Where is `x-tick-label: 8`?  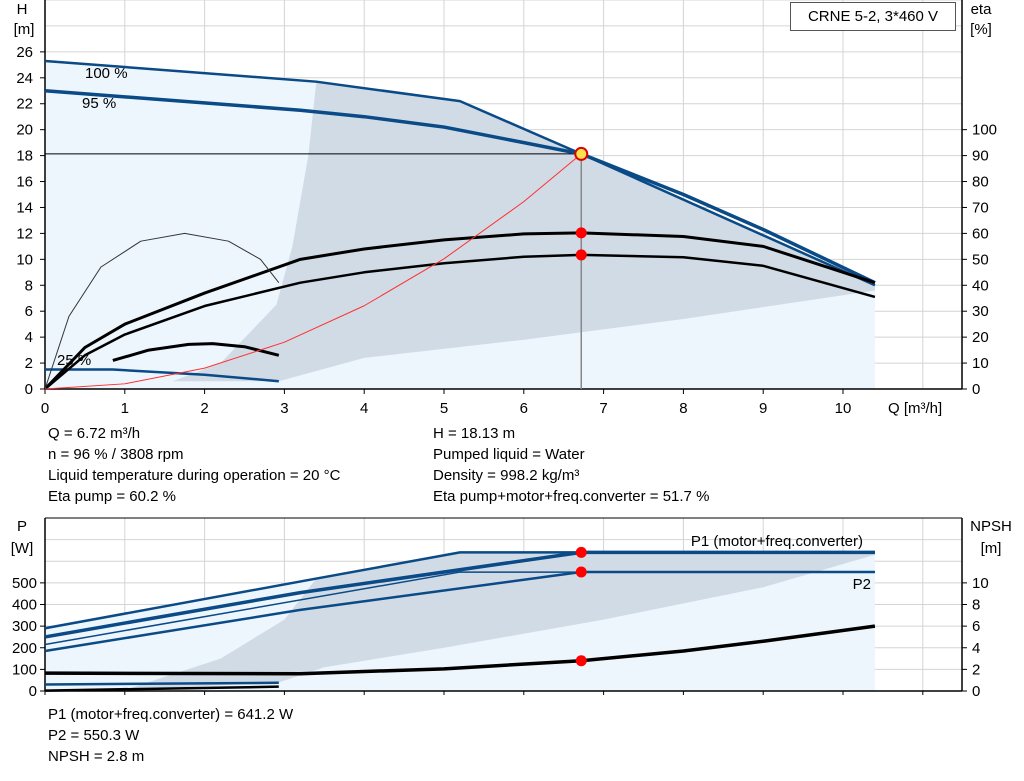
x-tick-label: 8 is located at coordinates (683, 408).